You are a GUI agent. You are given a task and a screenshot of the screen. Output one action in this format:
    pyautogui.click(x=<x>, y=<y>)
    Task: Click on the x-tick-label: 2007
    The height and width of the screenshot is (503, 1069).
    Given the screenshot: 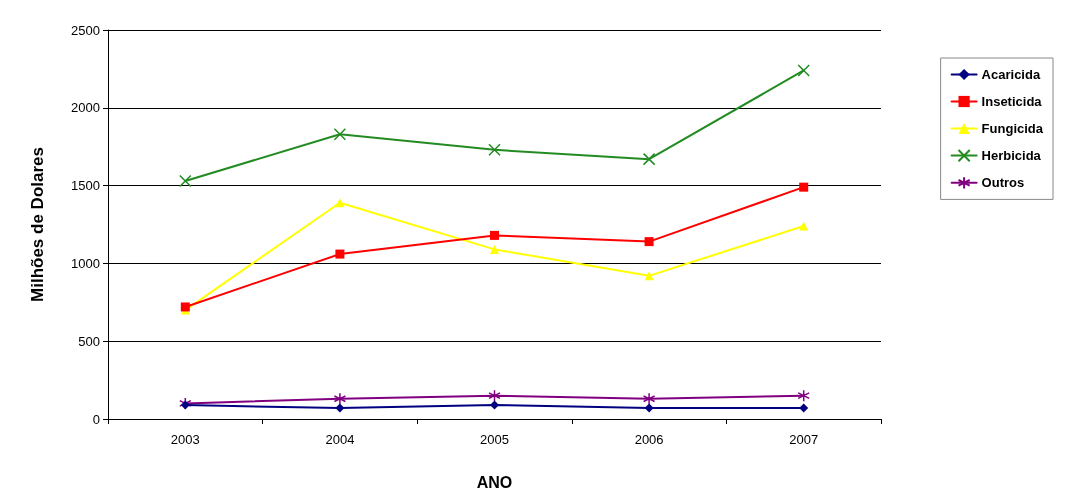 What is the action you would take?
    pyautogui.click(x=804, y=439)
    